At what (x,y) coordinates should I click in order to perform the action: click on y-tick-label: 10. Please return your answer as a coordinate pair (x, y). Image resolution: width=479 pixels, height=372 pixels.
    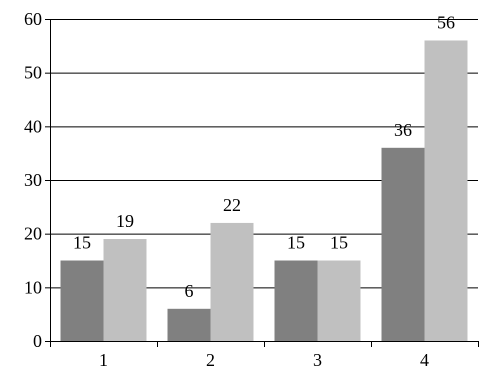
    Looking at the image, I should click on (33, 287).